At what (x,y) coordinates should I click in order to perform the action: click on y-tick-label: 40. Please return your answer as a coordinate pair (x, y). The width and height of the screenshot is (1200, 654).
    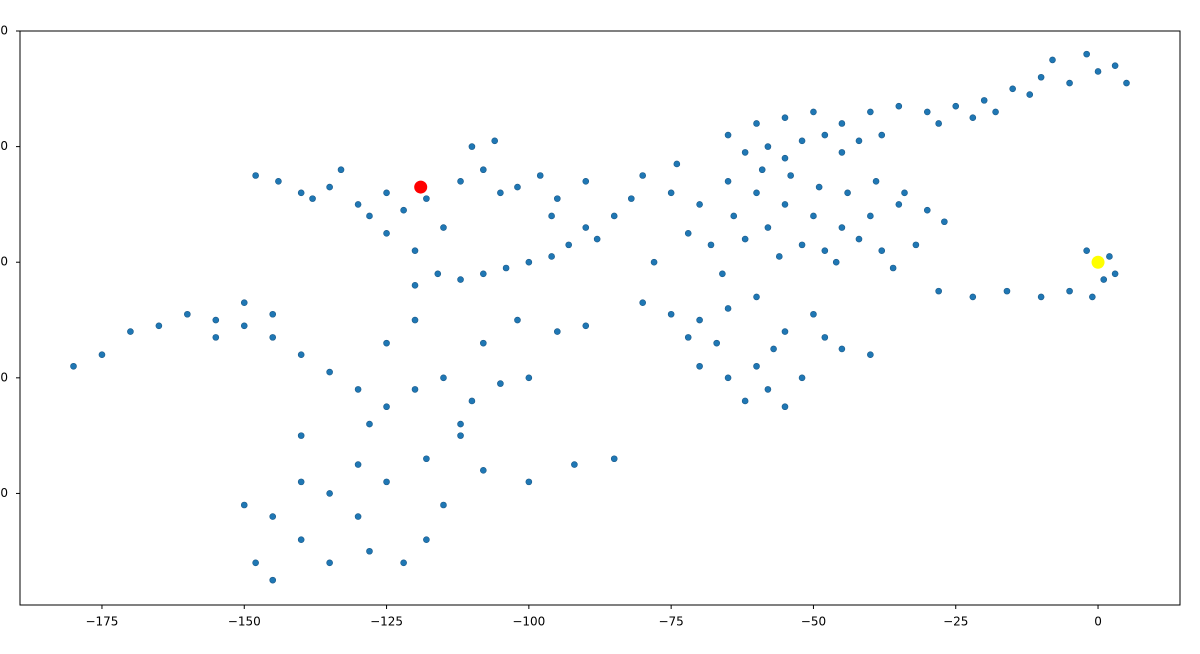
    Looking at the image, I should click on (4, 31).